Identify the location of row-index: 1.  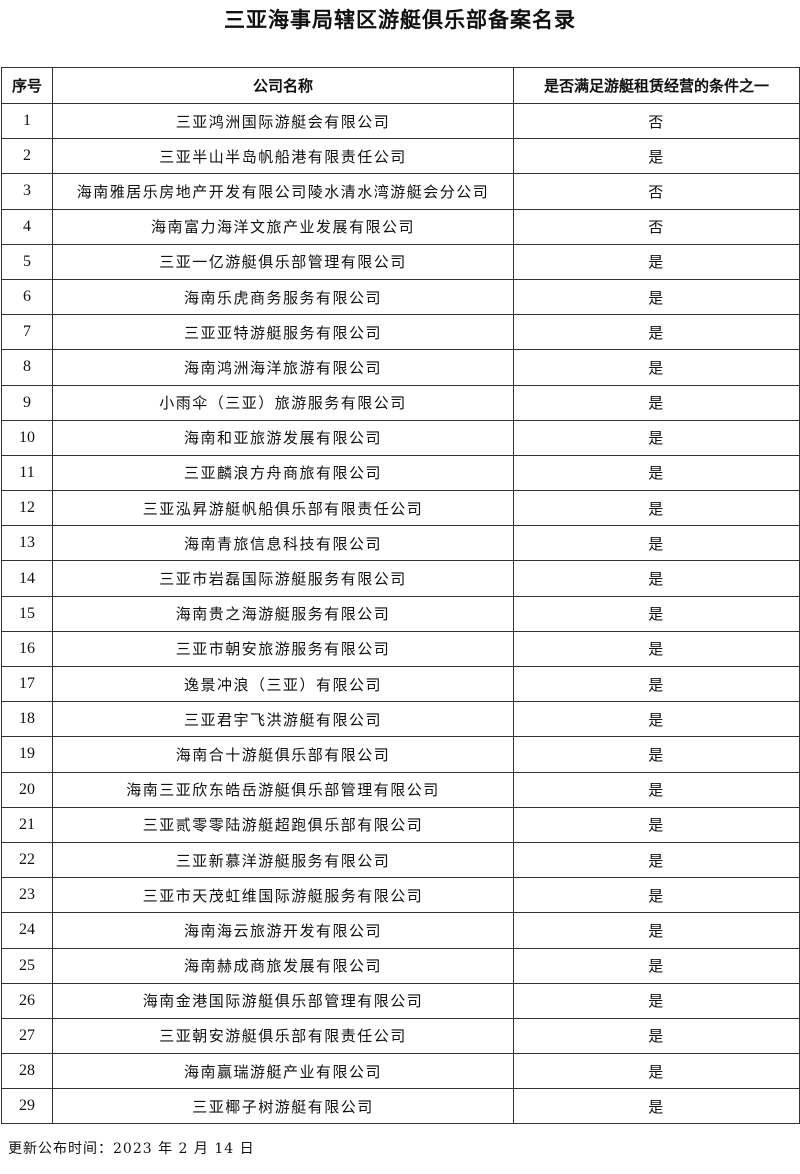
(27, 121).